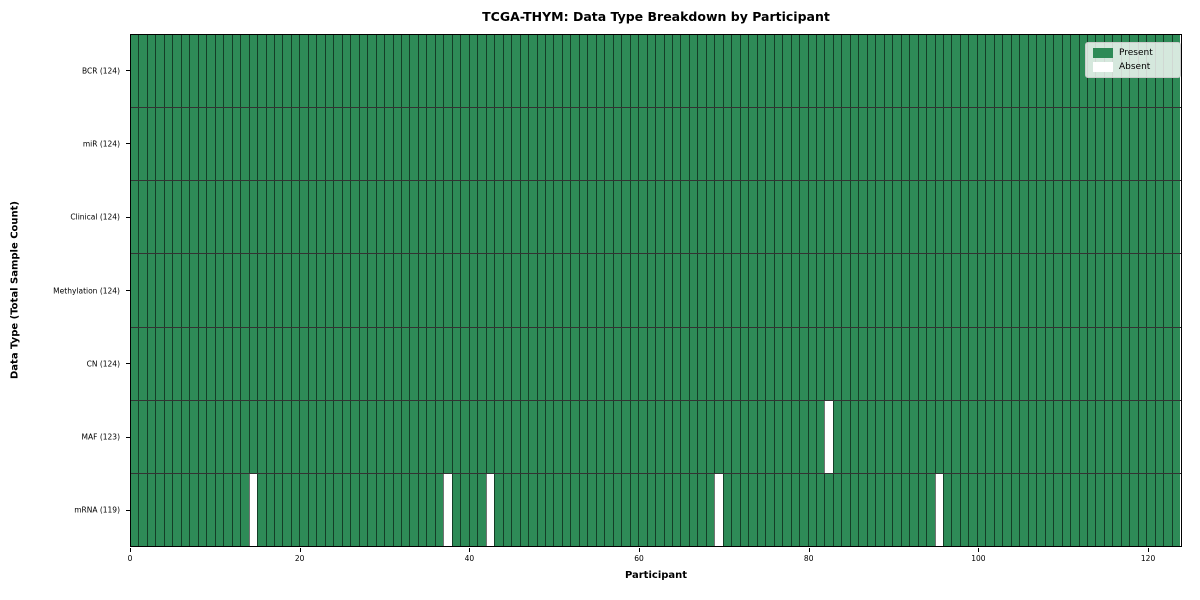 The height and width of the screenshot is (600, 1200). Describe the element at coordinates (1135, 67) in the screenshot. I see `legend-label: Absent` at that location.